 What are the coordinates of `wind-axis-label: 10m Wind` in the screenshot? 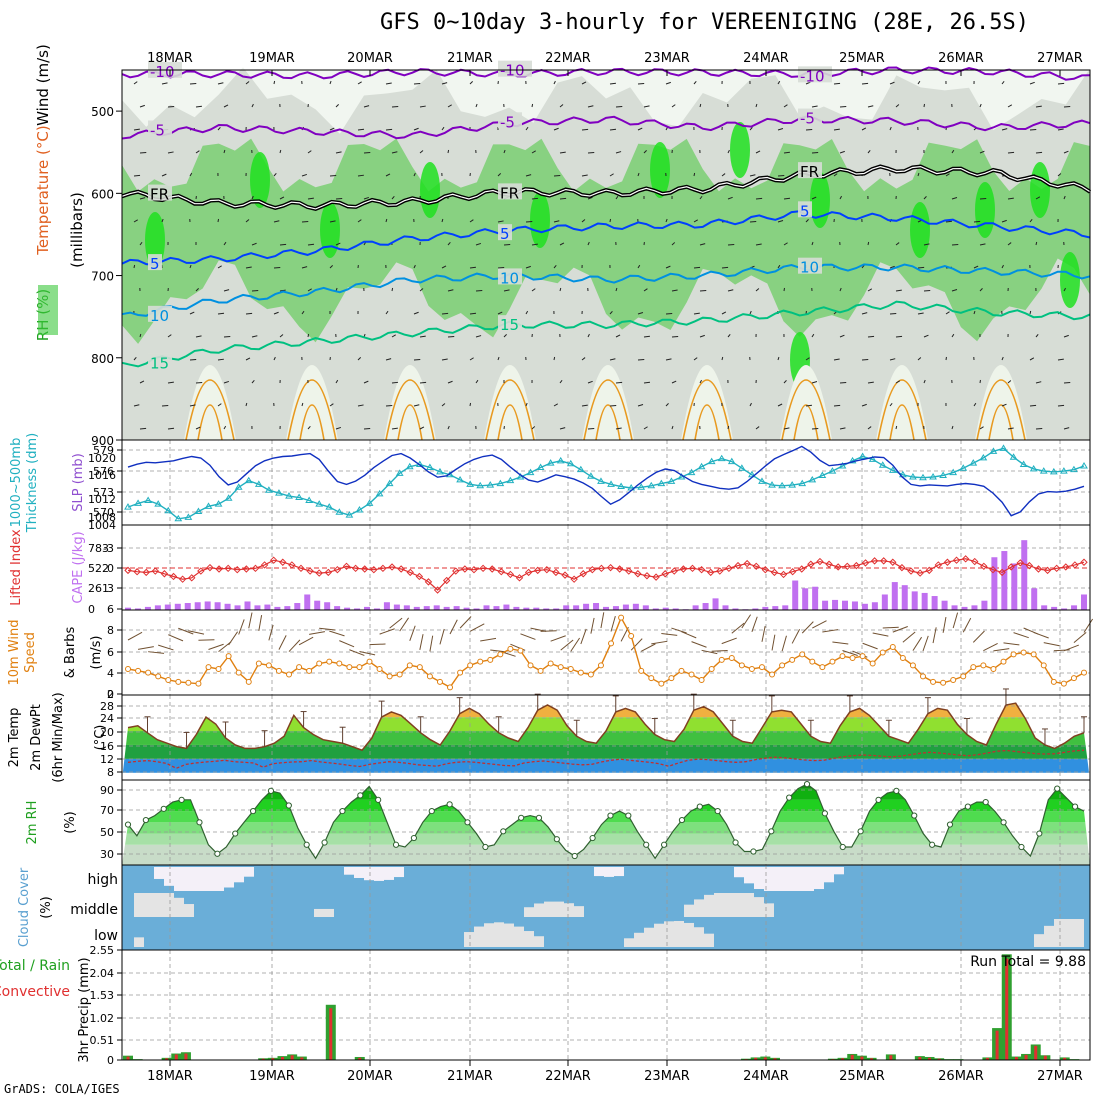 It's located at (14, 652).